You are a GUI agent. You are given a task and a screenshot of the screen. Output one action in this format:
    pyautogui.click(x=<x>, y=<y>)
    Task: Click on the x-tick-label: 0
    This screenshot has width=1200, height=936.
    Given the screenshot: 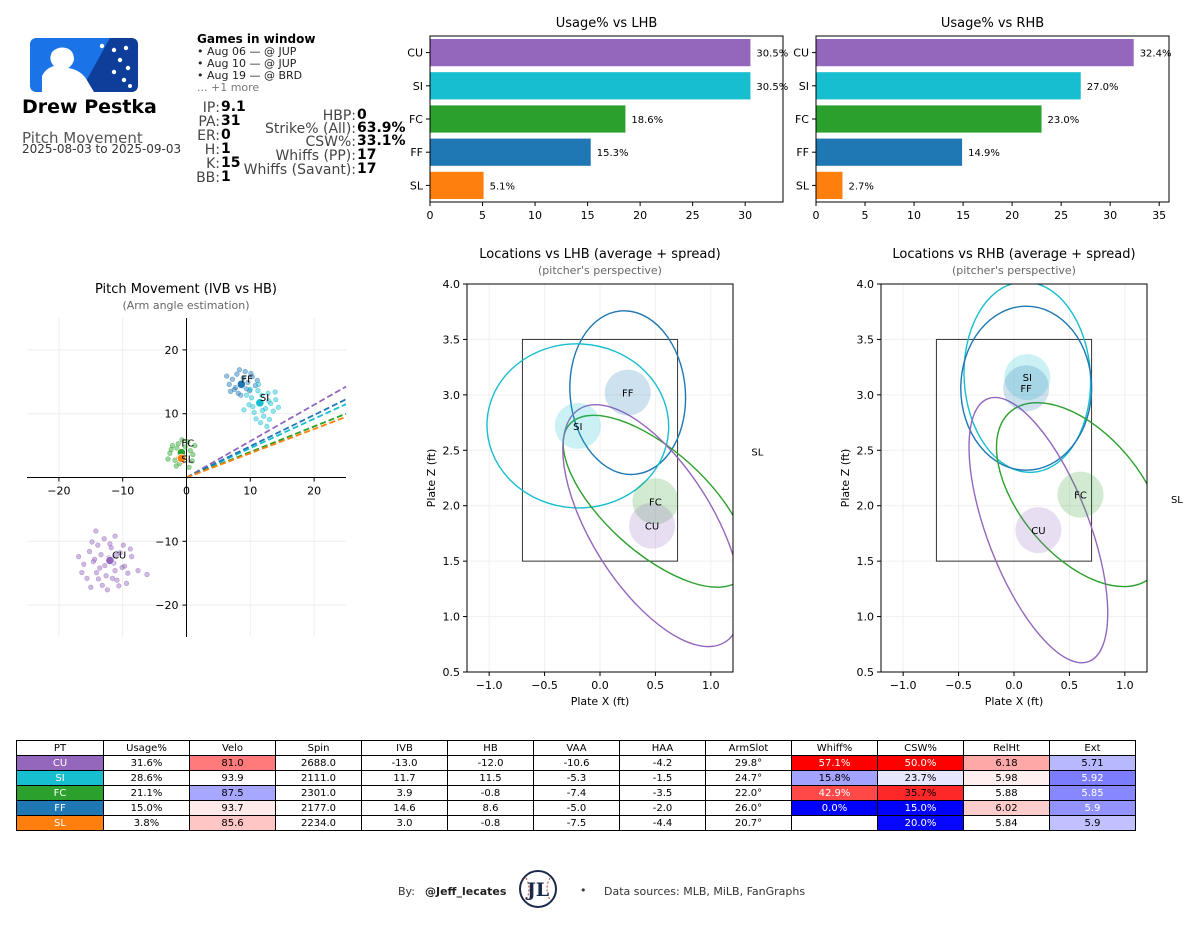 What is the action you would take?
    pyautogui.click(x=430, y=215)
    